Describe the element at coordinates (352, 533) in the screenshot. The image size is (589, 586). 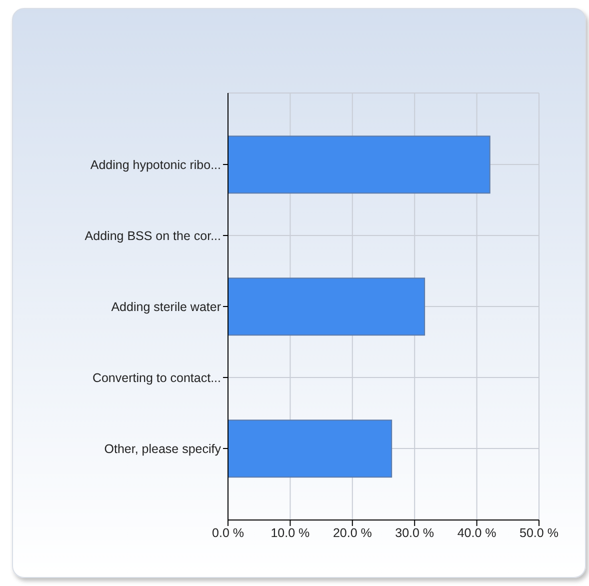
I see `x-tick-label: 20.0 %` at that location.